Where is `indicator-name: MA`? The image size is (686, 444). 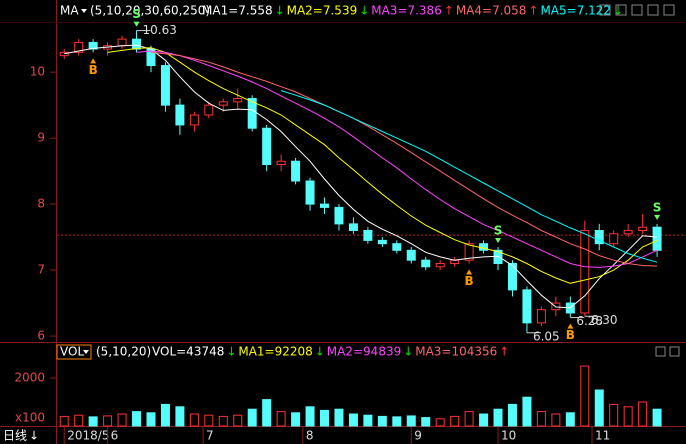 indicator-name: MA is located at coordinates (69, 11).